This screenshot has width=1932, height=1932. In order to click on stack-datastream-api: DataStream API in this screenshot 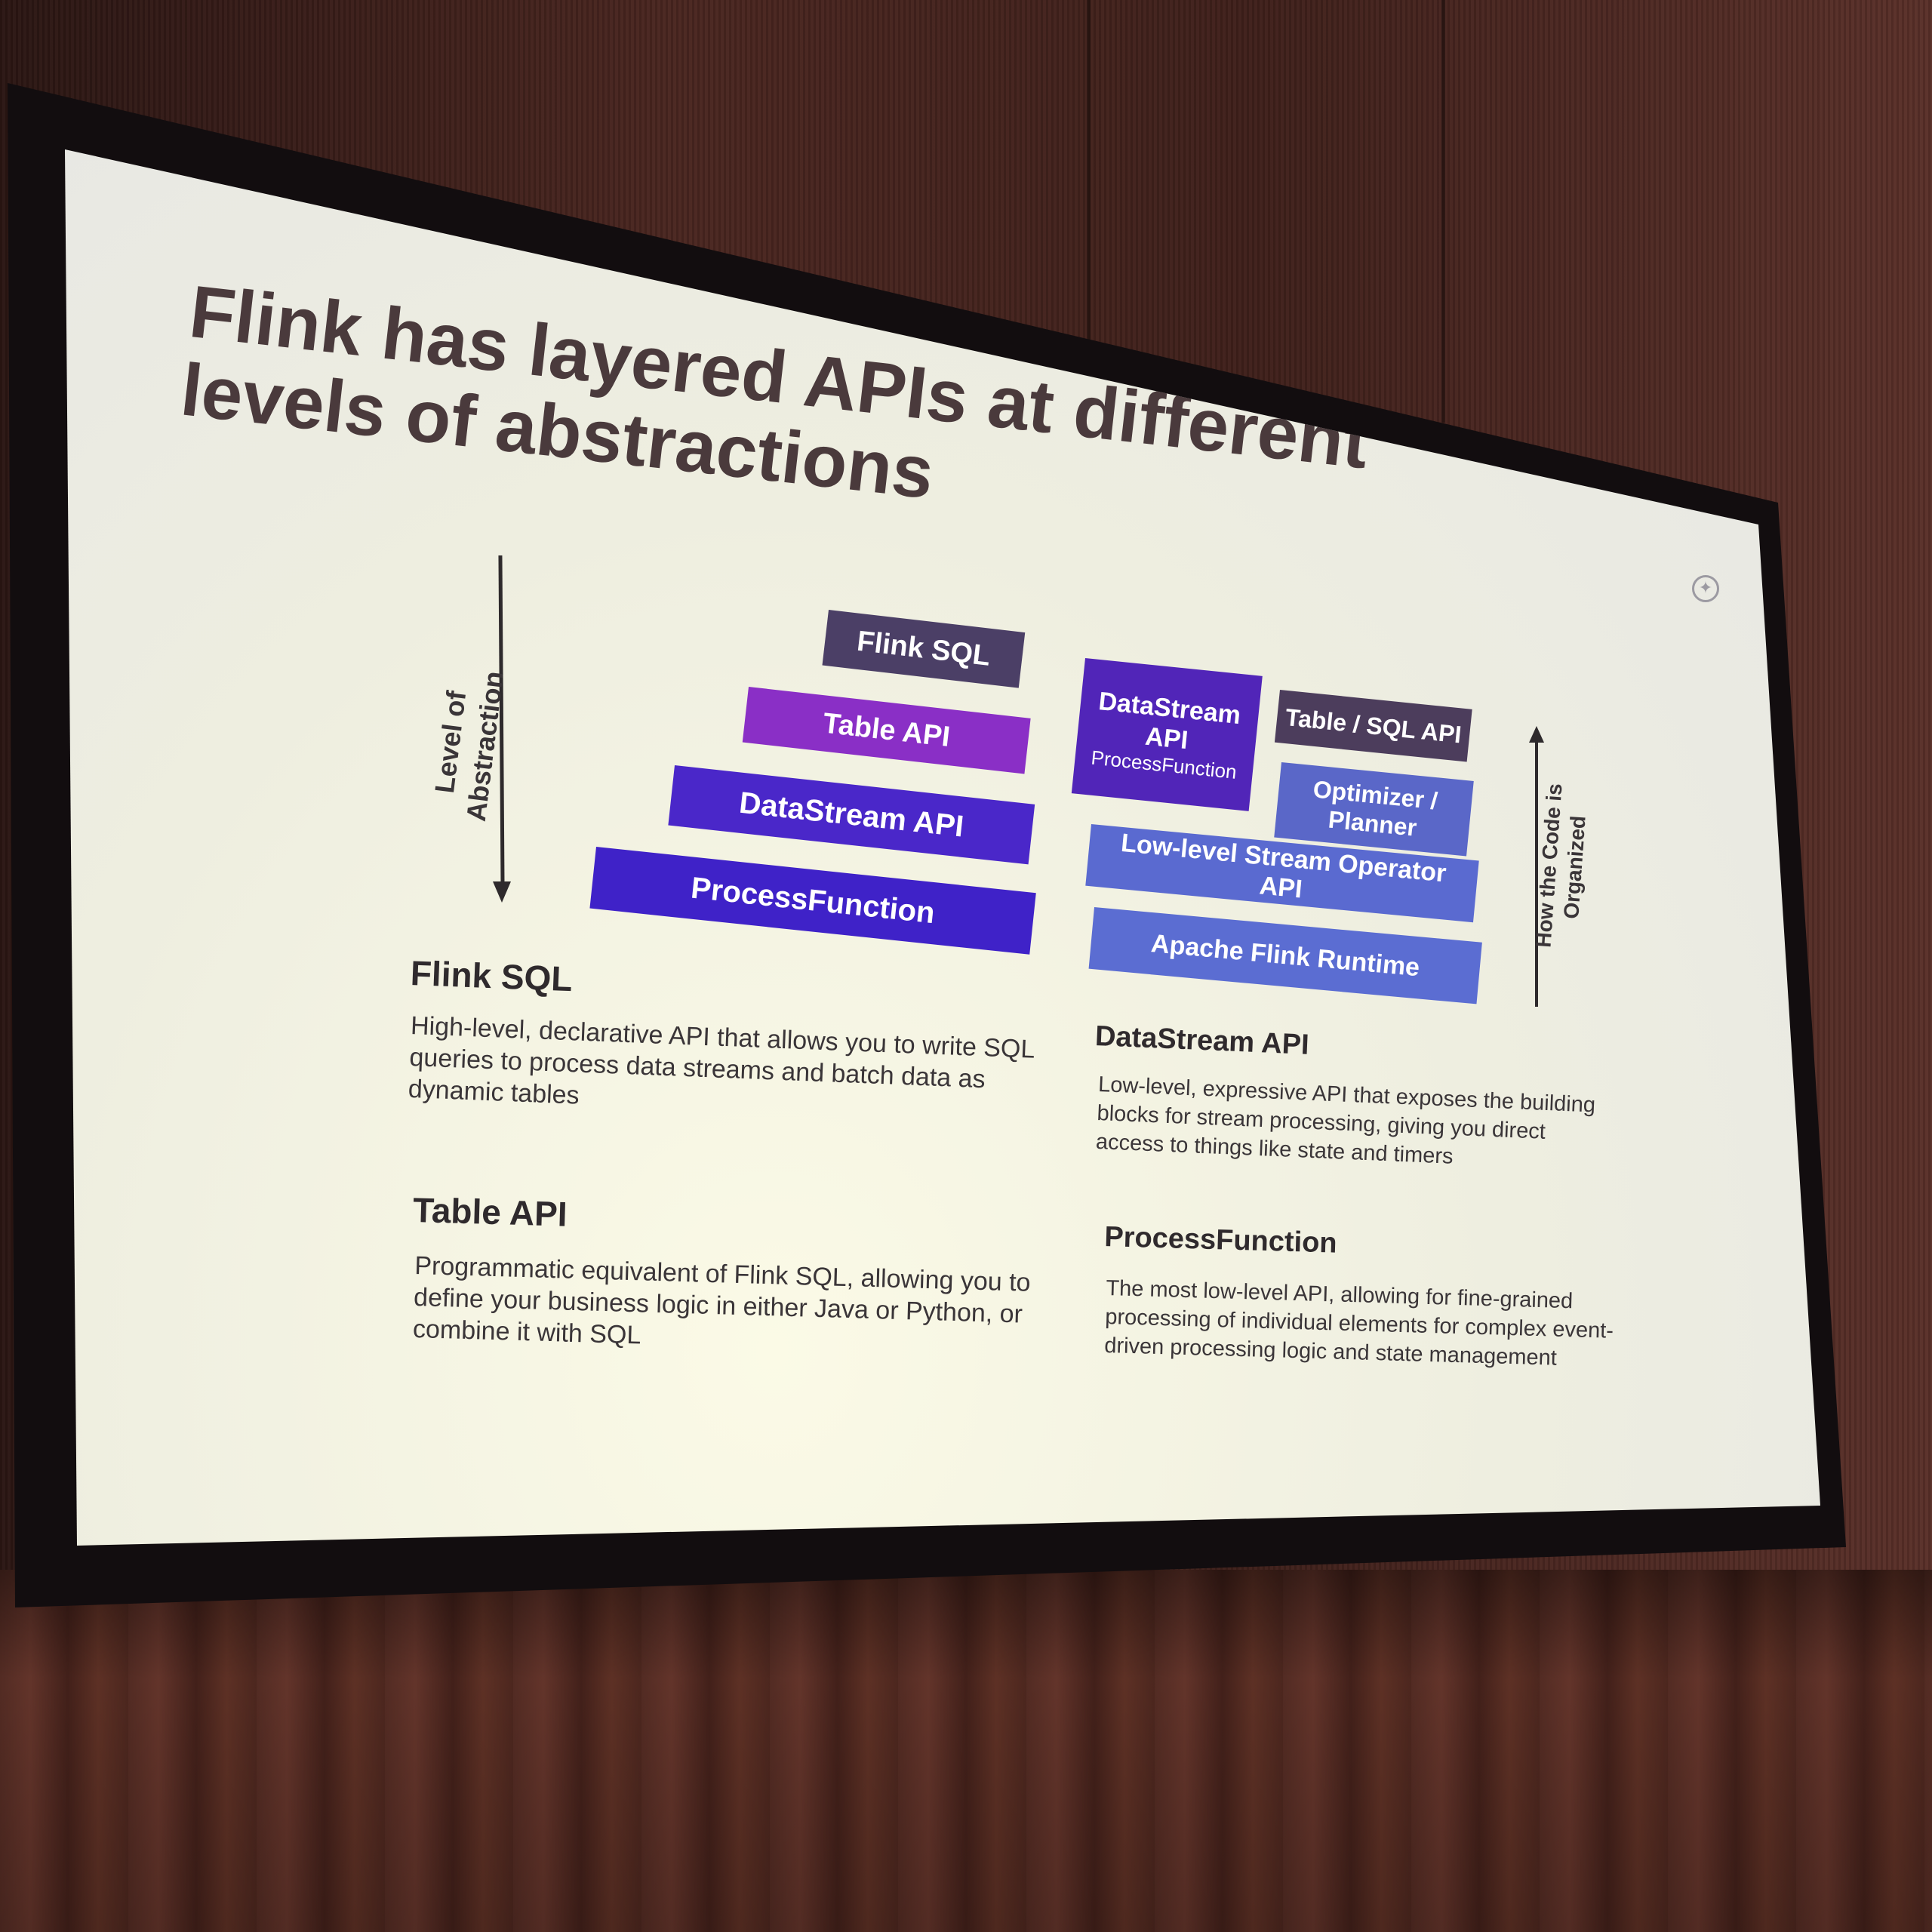, I will do `click(851, 815)`.